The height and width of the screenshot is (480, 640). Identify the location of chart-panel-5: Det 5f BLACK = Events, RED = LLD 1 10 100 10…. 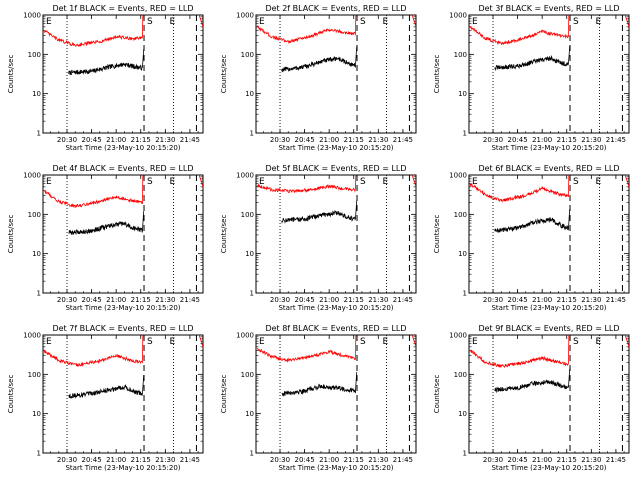
(318, 238).